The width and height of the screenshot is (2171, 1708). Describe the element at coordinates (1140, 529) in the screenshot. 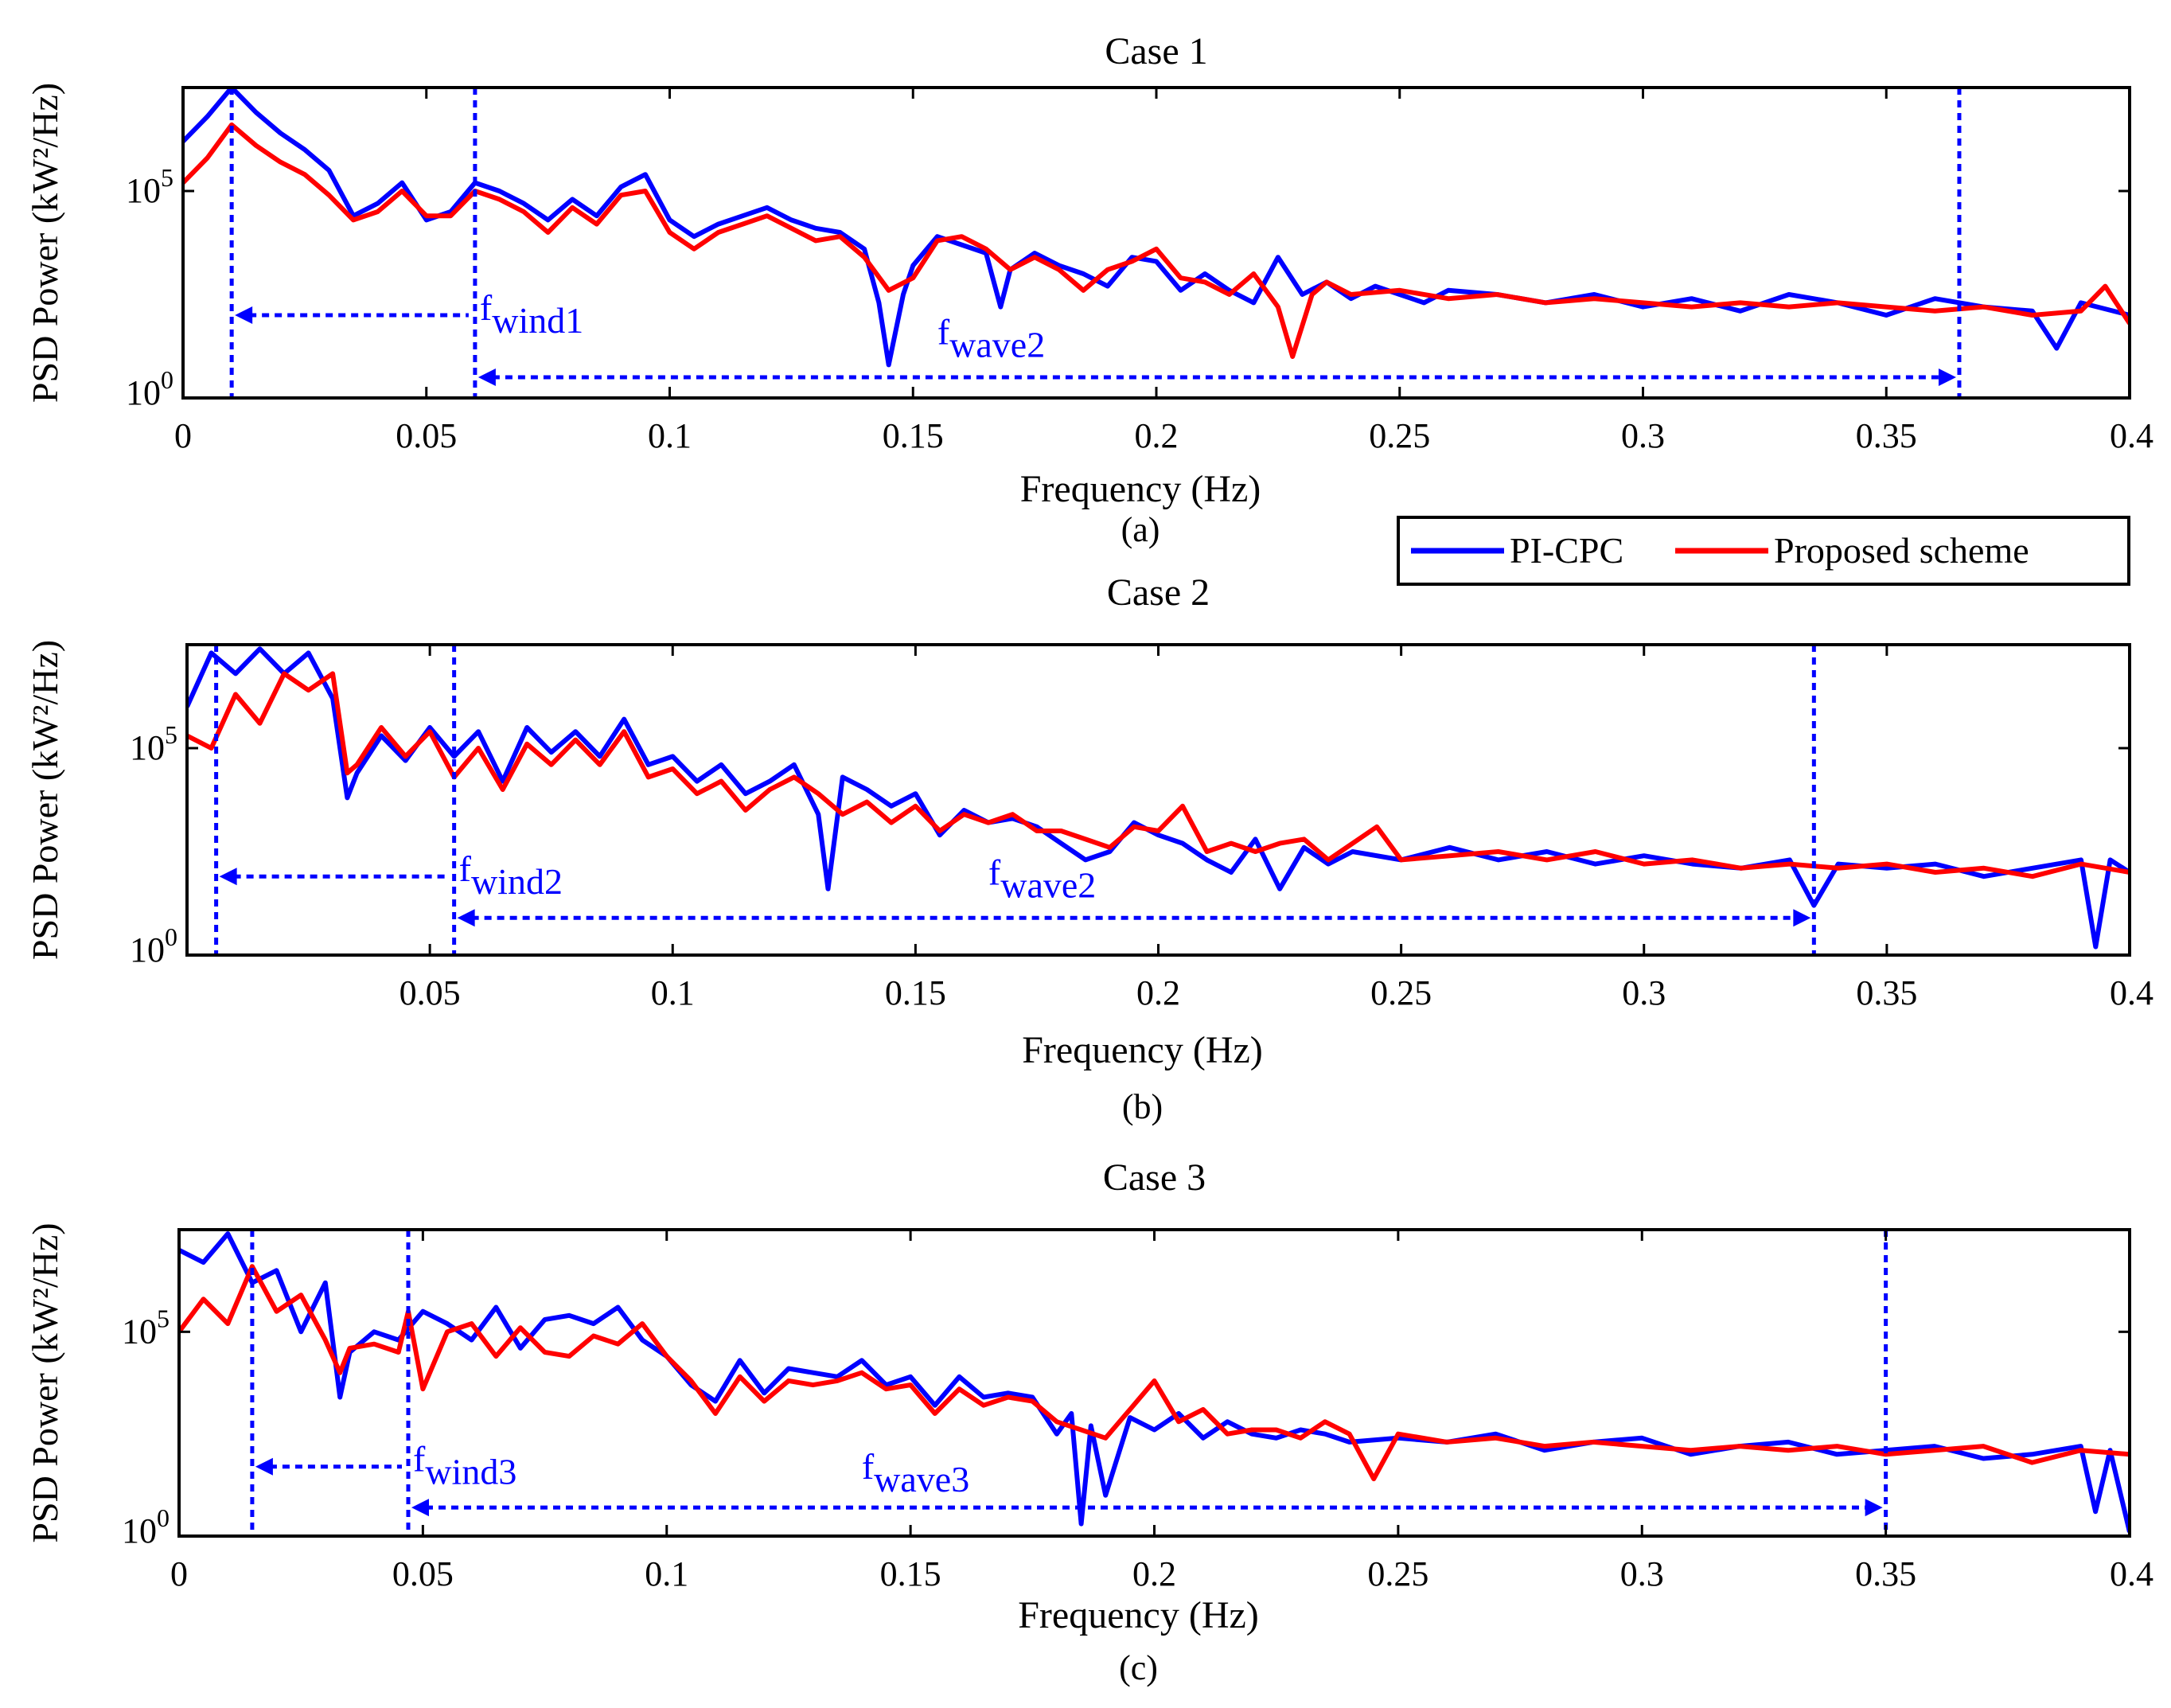

I see `panel-caption: (a)` at that location.